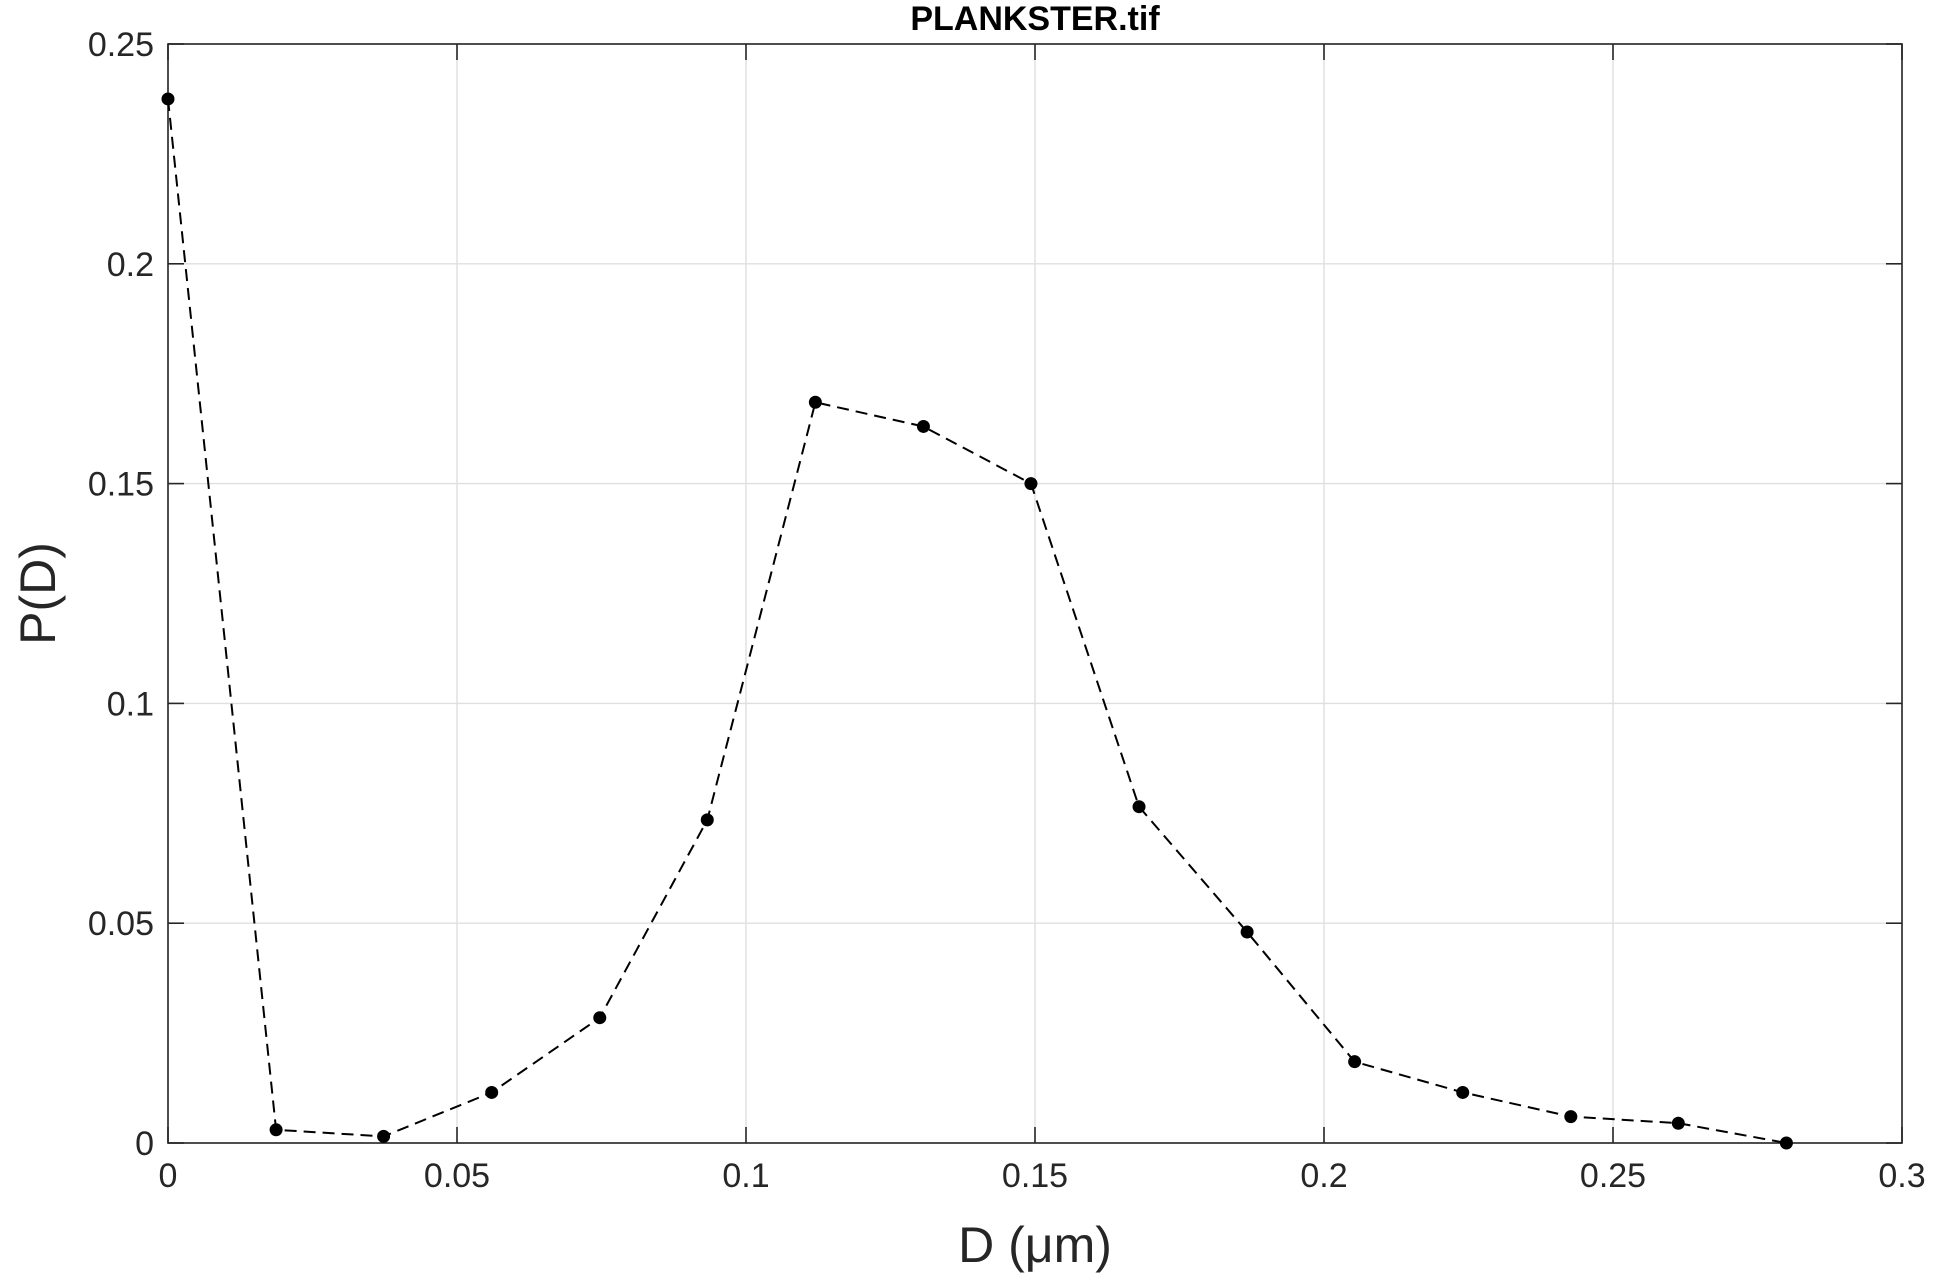 This screenshot has height=1277, width=1933. I want to click on x-tick-label: 0.25, so click(1613, 1176).